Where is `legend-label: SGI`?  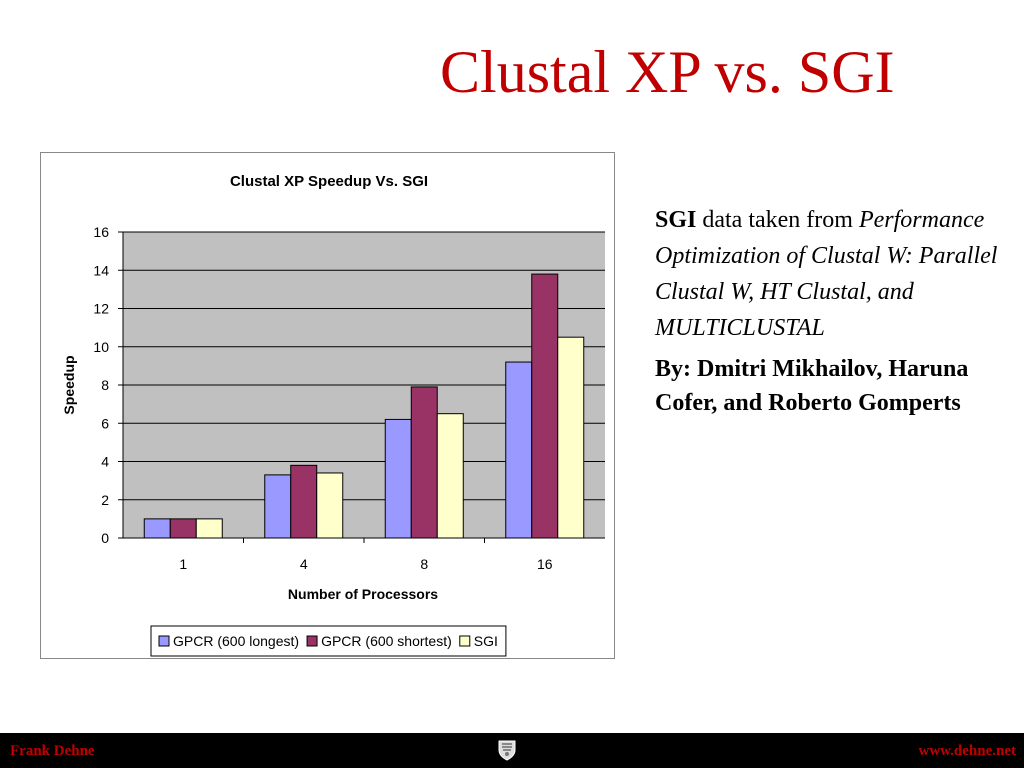
legend-label: SGI is located at coordinates (486, 641).